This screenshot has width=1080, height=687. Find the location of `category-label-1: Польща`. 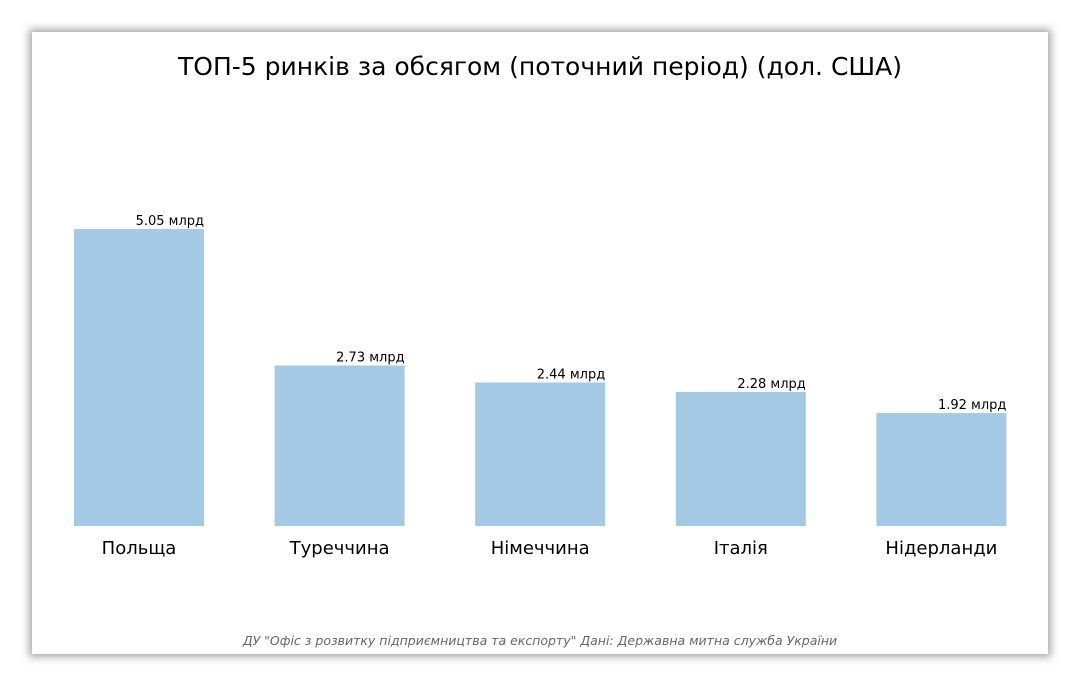

category-label-1: Польща is located at coordinates (139, 548).